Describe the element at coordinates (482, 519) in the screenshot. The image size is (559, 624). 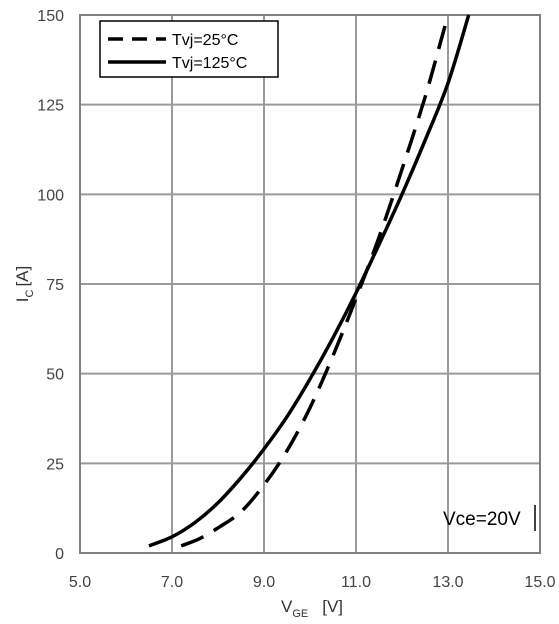
I see `condition-annotation: Vce=20V` at that location.